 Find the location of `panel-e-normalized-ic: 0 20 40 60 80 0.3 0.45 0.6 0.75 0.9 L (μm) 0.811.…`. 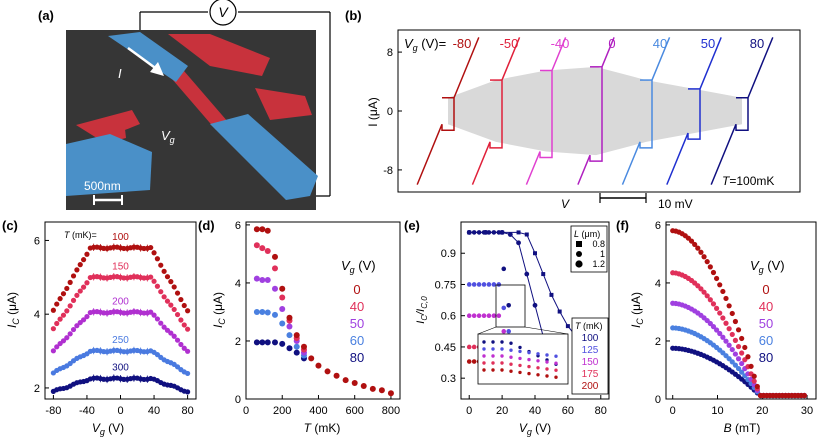

panel-e-normalized-ic: 0 20 40 60 80 0.3 0.45 0.6 0.75 0.9 L (μm) 0.811.… is located at coordinates (512, 329).